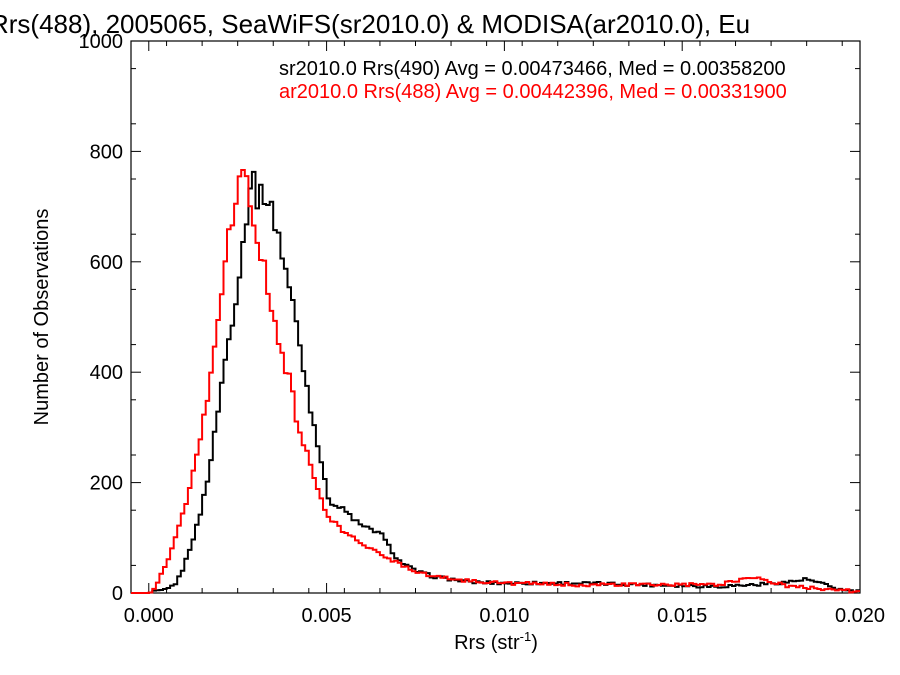  What do you see at coordinates (106, 152) in the screenshot?
I see `y-tick-label: 800` at bounding box center [106, 152].